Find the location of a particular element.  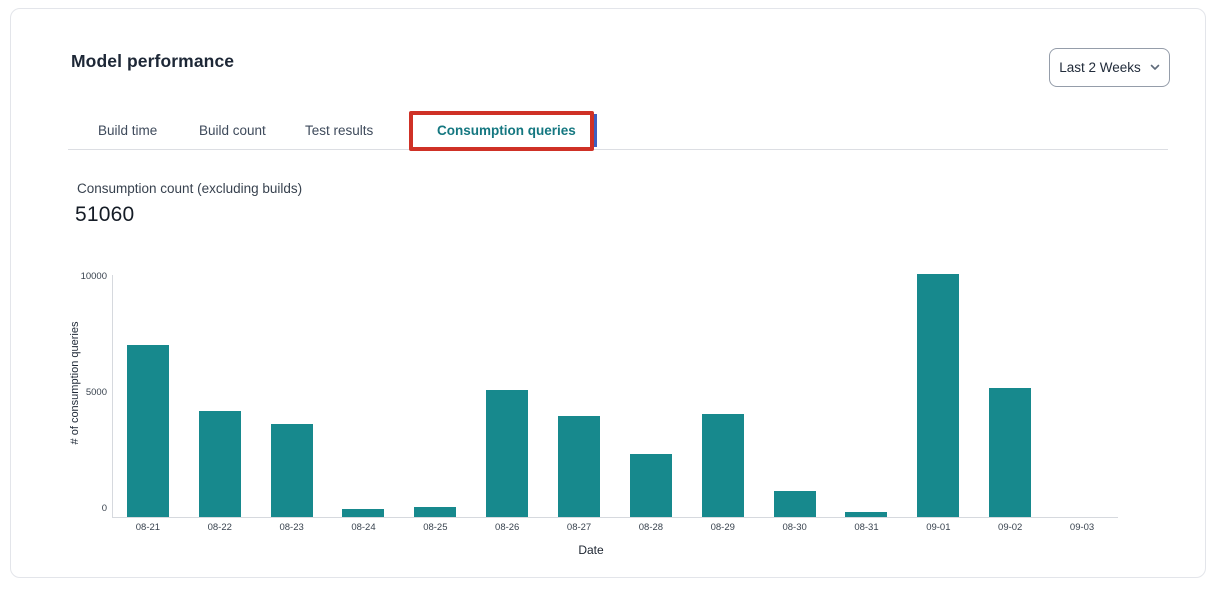

metric-value: 51060 is located at coordinates (105, 214).